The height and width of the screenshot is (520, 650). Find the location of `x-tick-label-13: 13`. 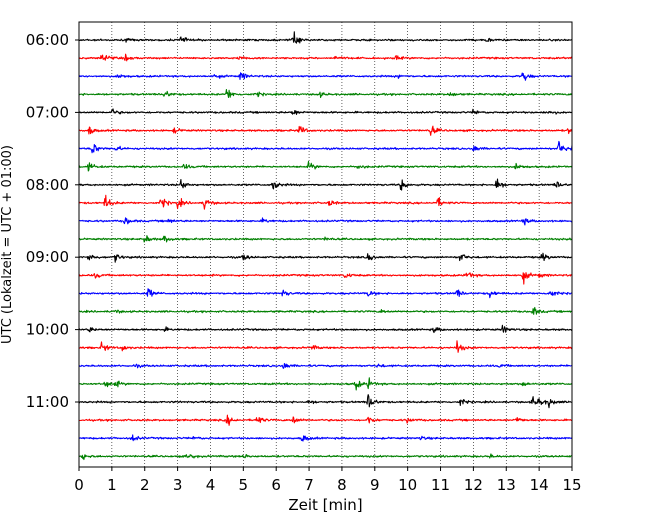

x-tick-label-13: 13 is located at coordinates (506, 485).